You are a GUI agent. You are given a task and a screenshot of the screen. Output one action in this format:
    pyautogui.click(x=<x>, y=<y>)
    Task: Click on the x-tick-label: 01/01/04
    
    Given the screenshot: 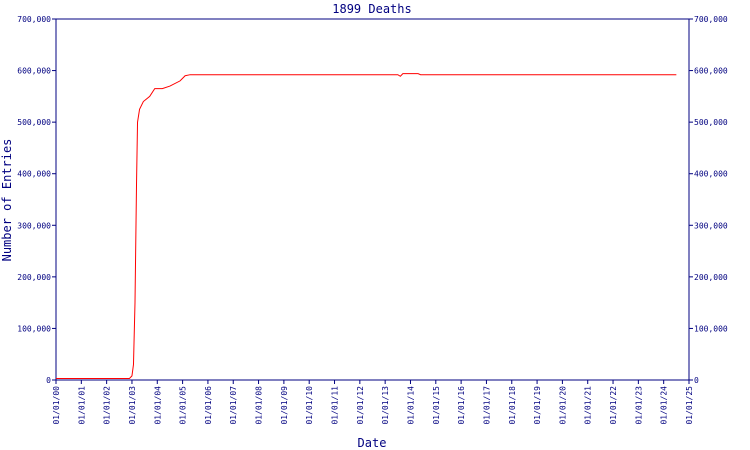 What is the action you would take?
    pyautogui.click(x=157, y=405)
    